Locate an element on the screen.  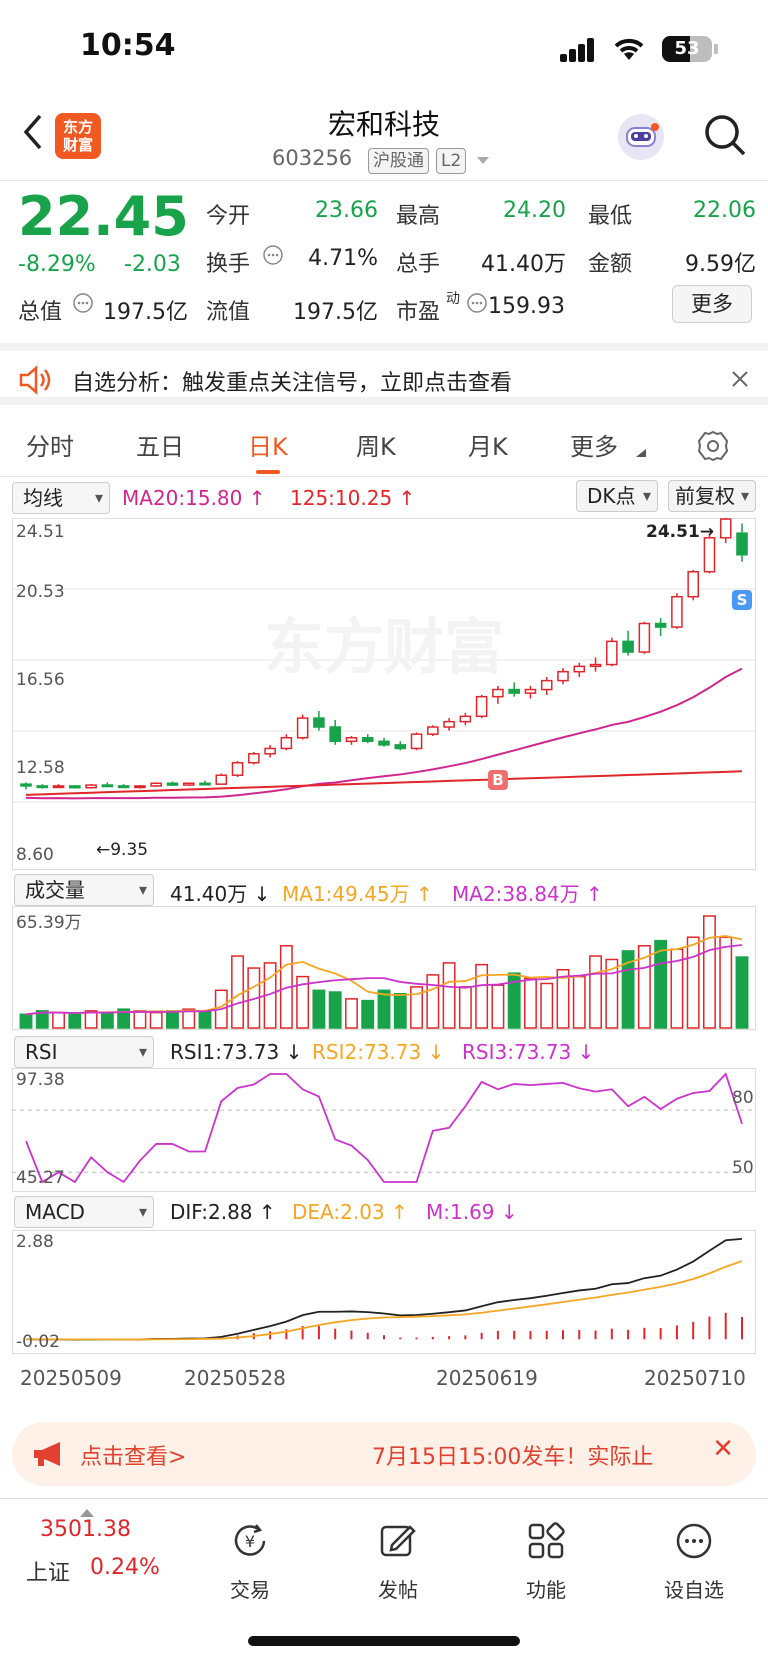
index-name: 上证 is located at coordinates (48, 1573).